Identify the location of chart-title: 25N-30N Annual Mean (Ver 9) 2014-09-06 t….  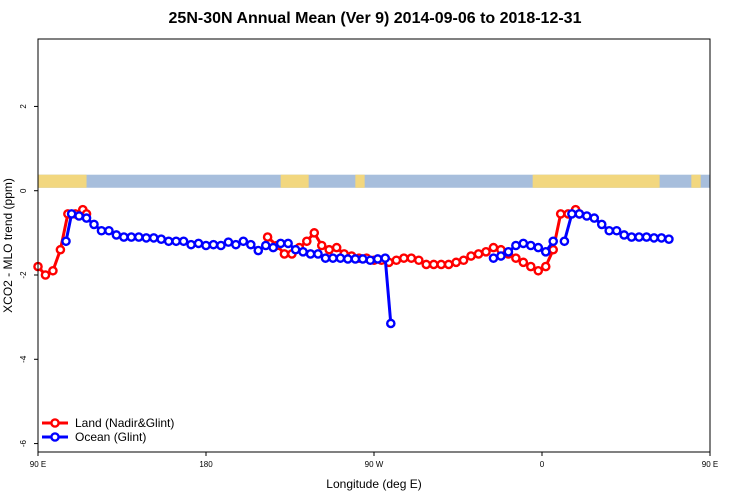
(375, 18).